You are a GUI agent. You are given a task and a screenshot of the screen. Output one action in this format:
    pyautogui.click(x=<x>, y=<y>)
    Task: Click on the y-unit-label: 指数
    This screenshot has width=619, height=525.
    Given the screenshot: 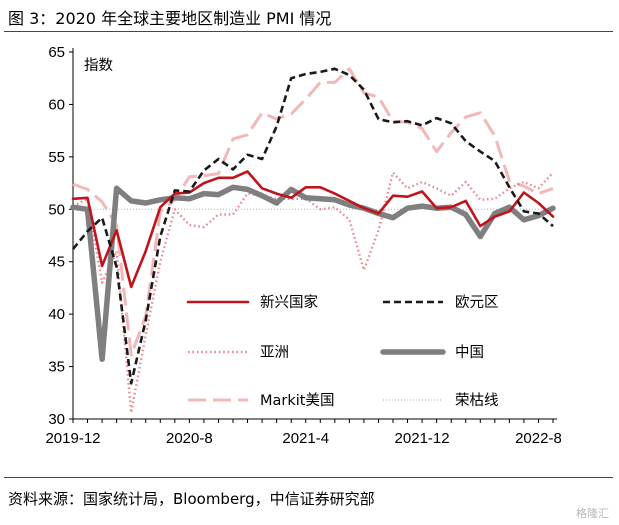 What is the action you would take?
    pyautogui.click(x=98, y=65)
    